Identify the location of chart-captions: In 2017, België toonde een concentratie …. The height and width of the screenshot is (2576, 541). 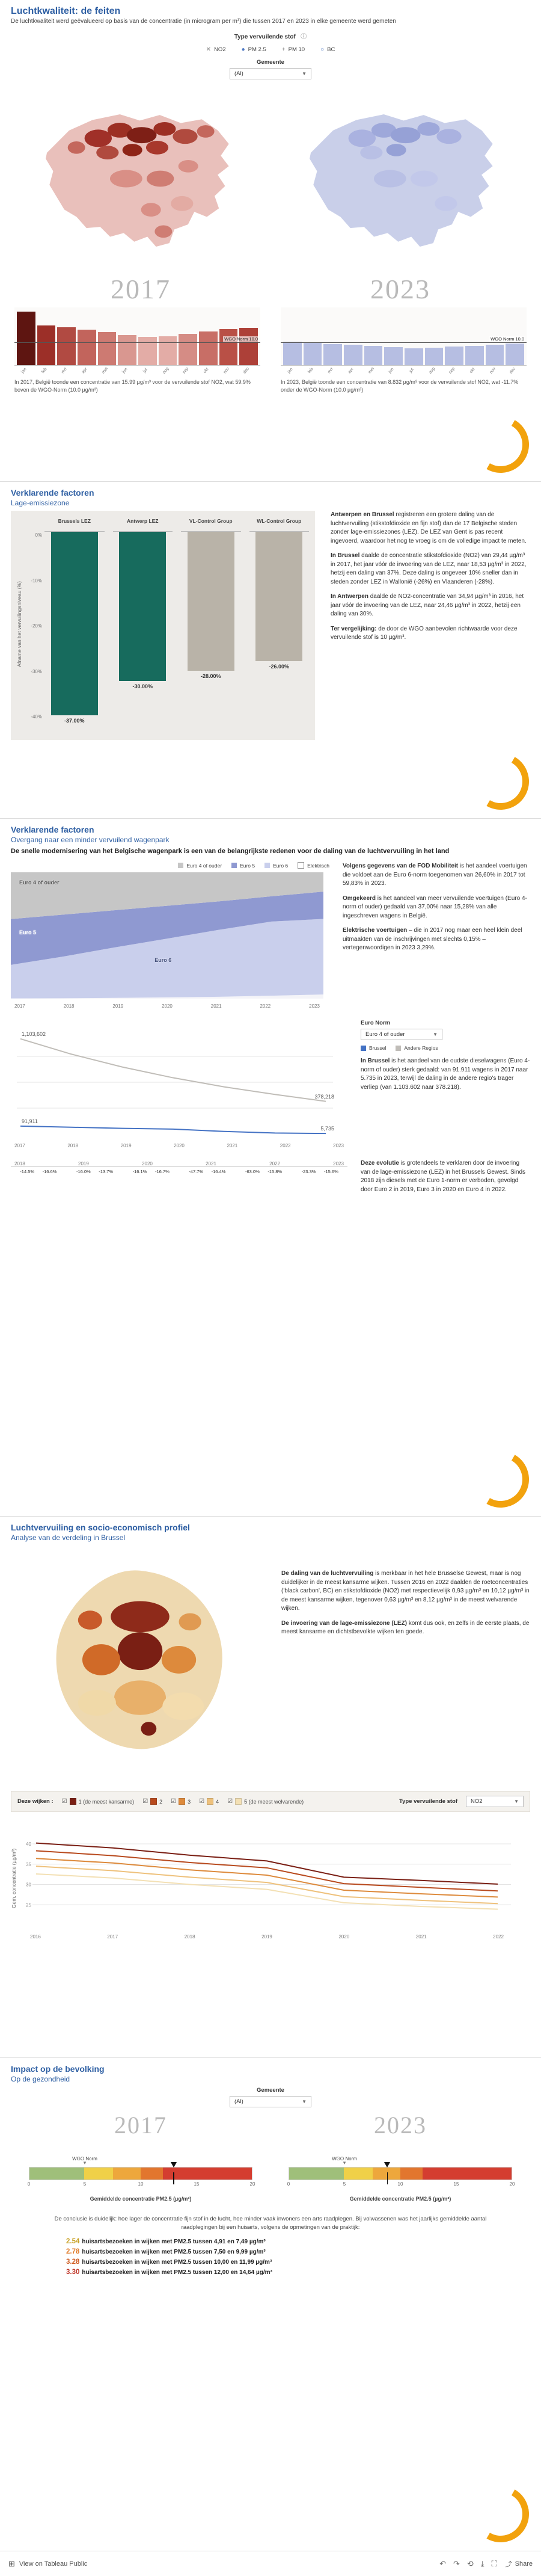
(270, 386).